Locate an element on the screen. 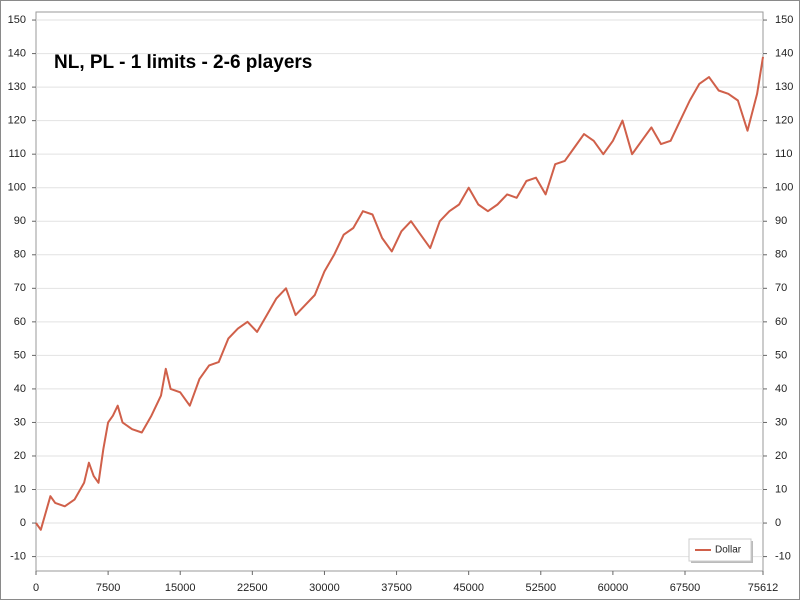 The image size is (800, 600). y2-tick-label: 80 is located at coordinates (781, 255).